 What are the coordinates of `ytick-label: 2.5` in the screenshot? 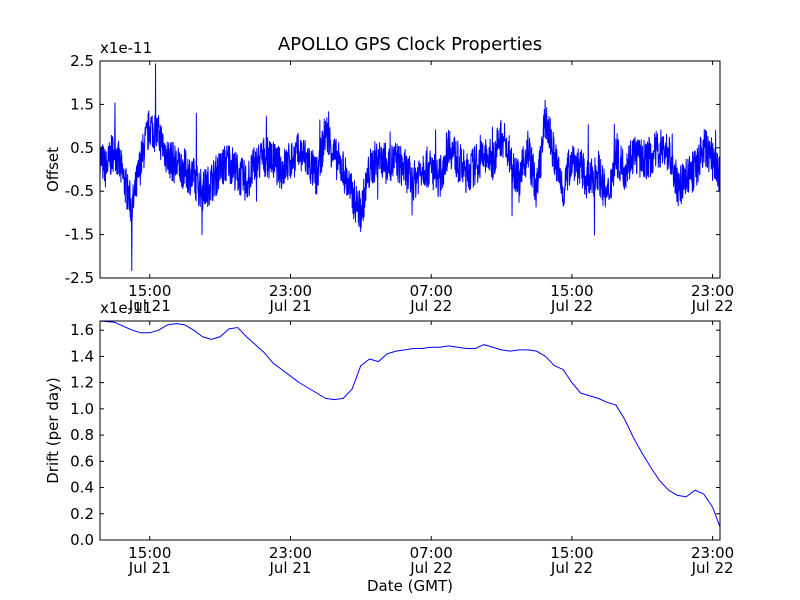 It's located at (82, 61).